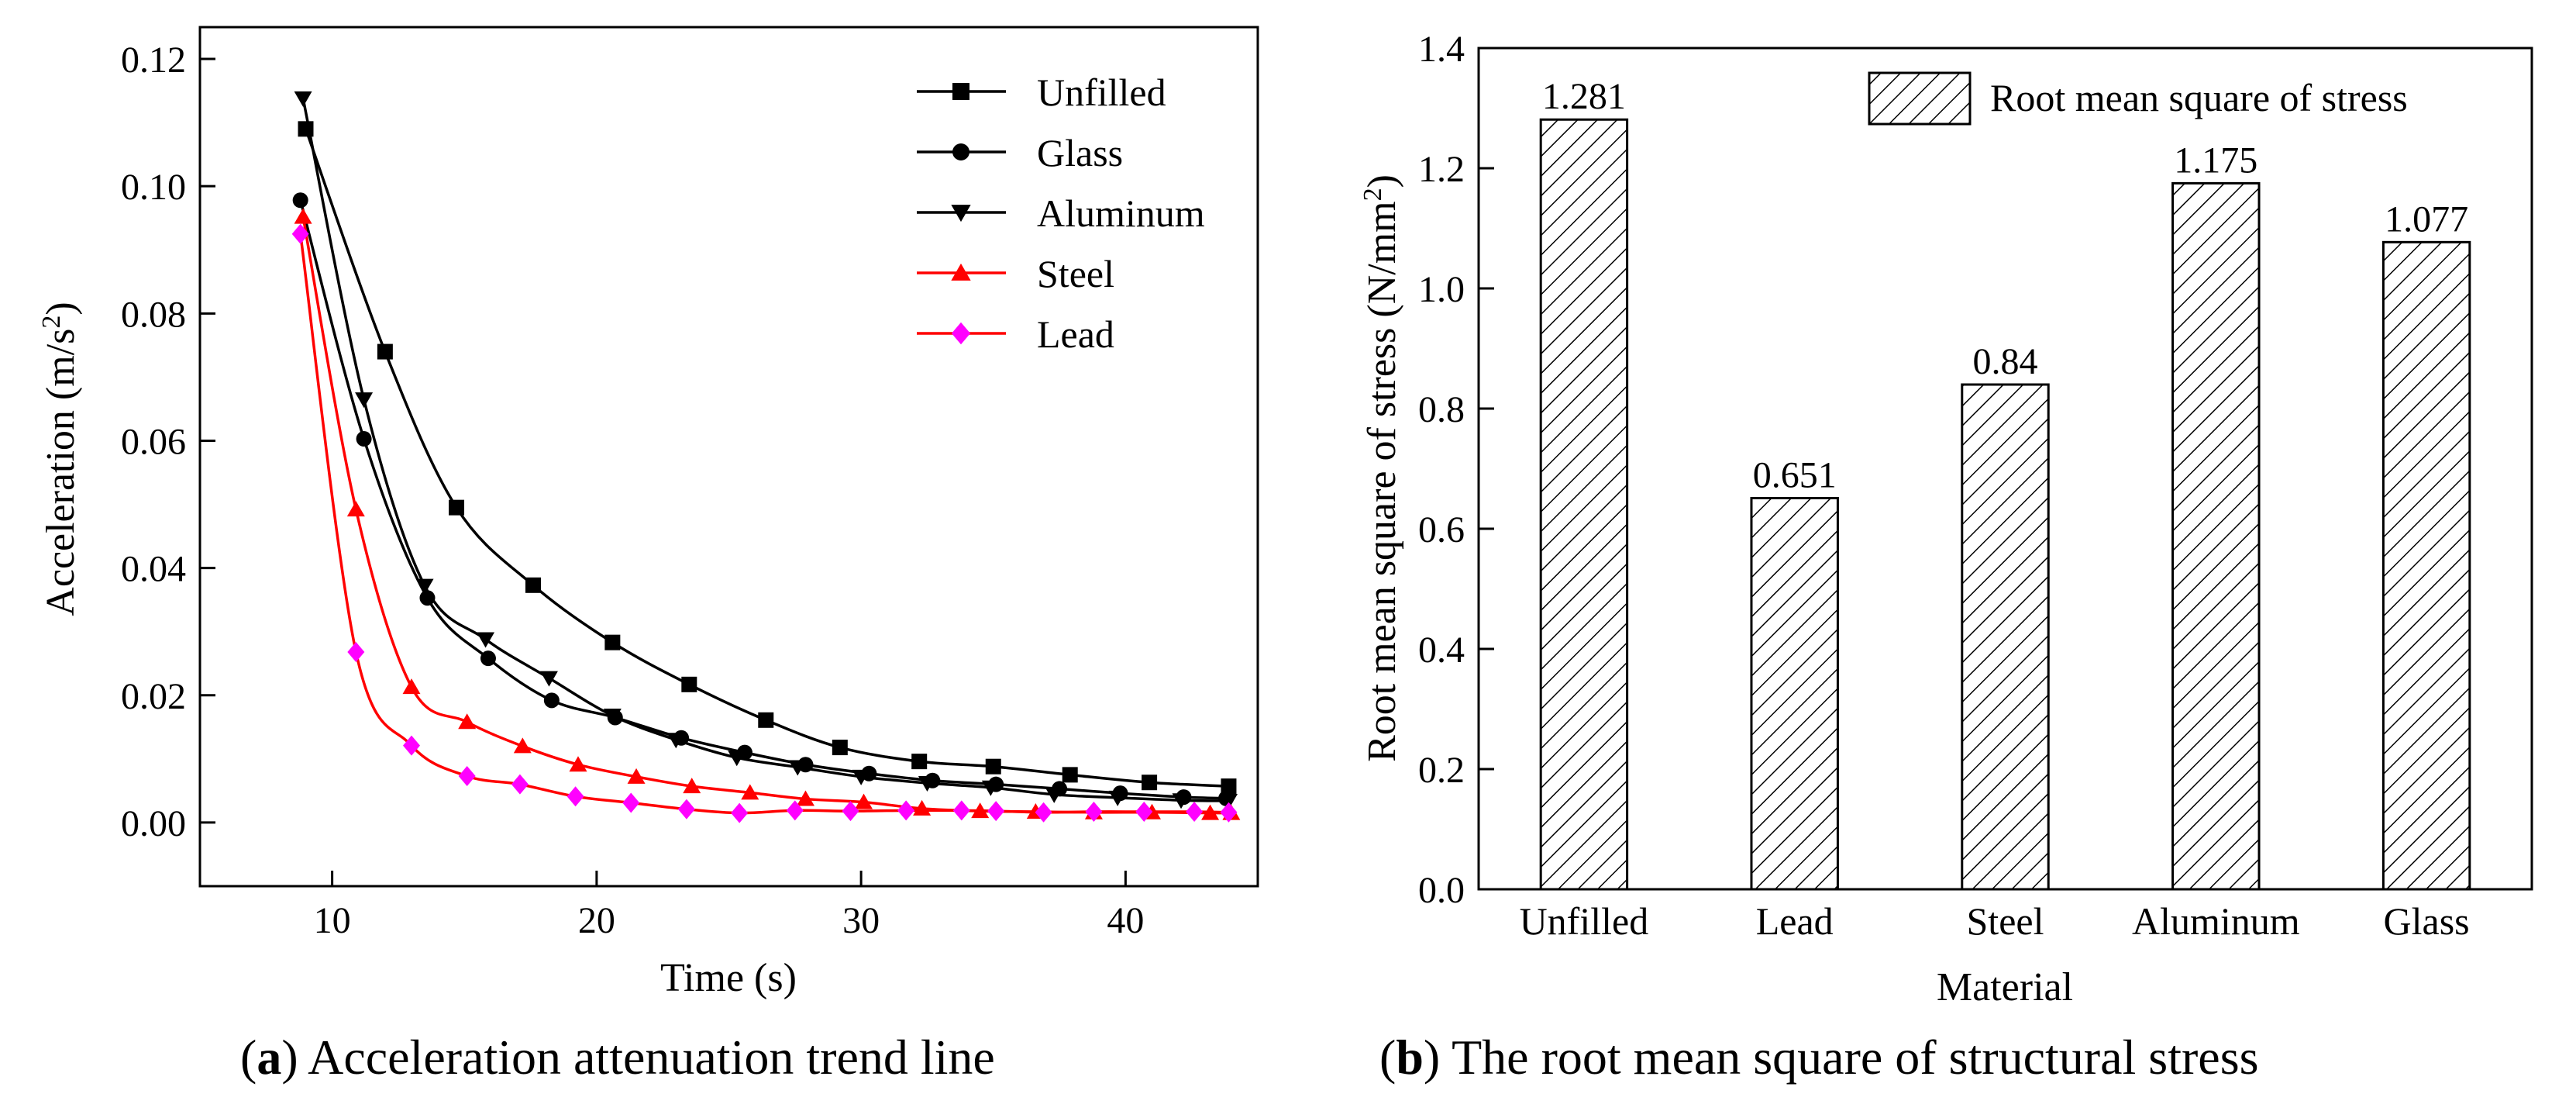 The width and height of the screenshot is (2576, 1111). What do you see at coordinates (2426, 219) in the screenshot?
I see `bar-value-label: 1.077` at bounding box center [2426, 219].